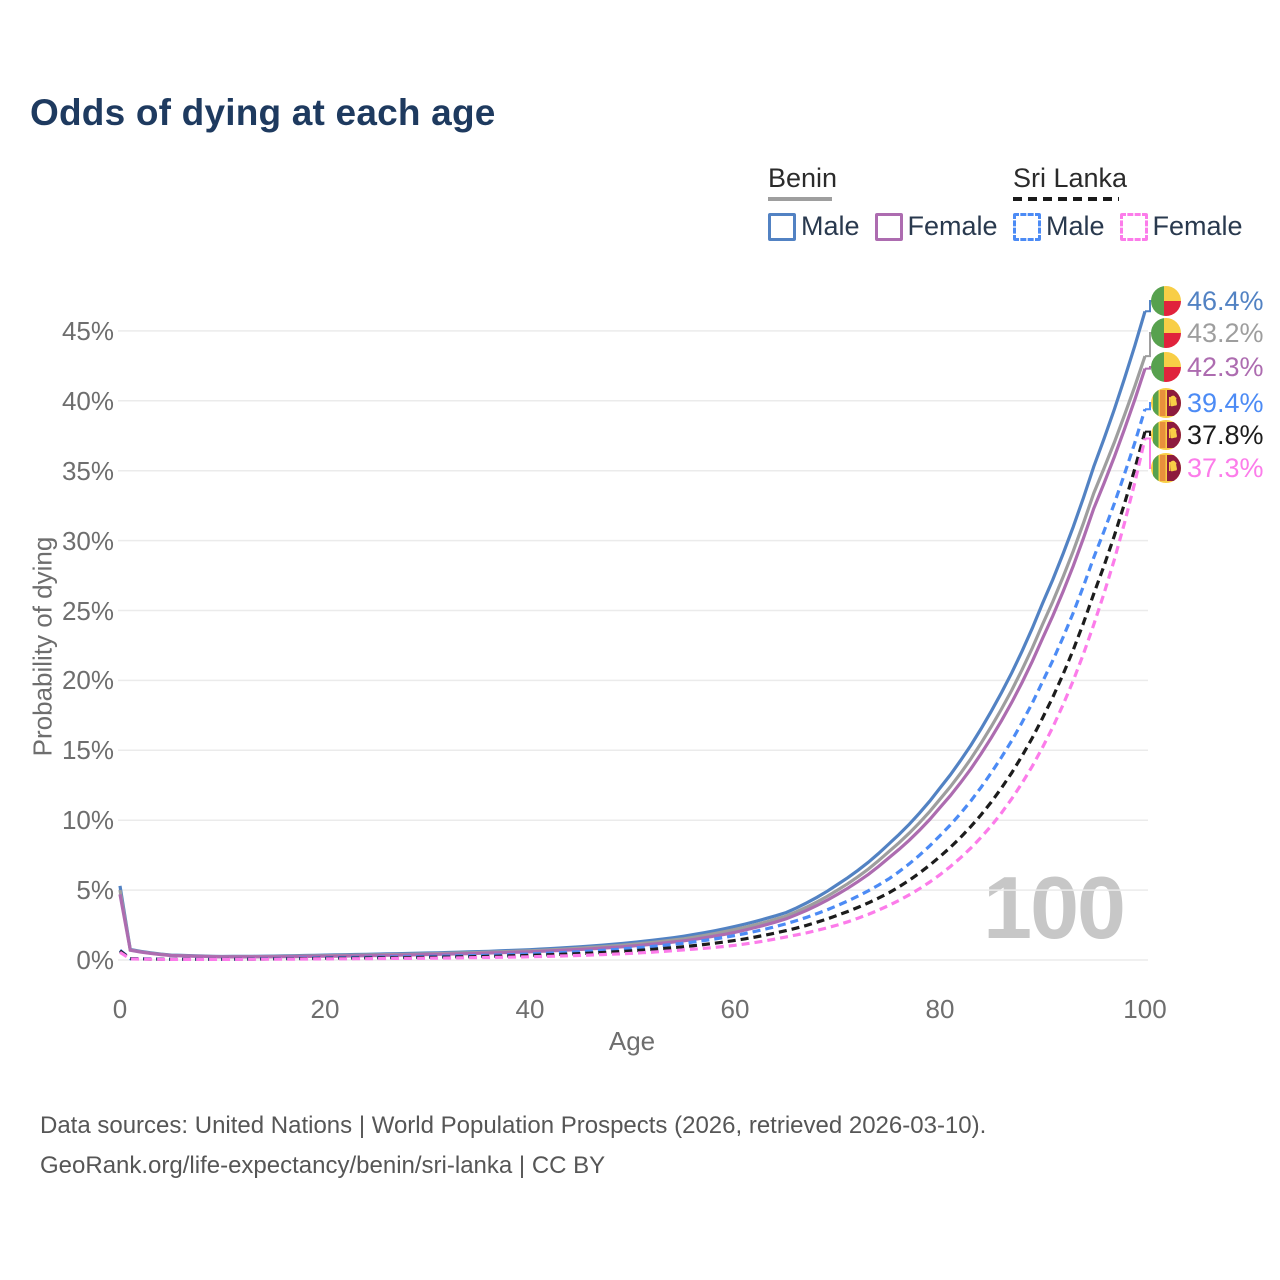 The image size is (1280, 1280). What do you see at coordinates (530, 1009) in the screenshot?
I see `x-tick-label: 40` at bounding box center [530, 1009].